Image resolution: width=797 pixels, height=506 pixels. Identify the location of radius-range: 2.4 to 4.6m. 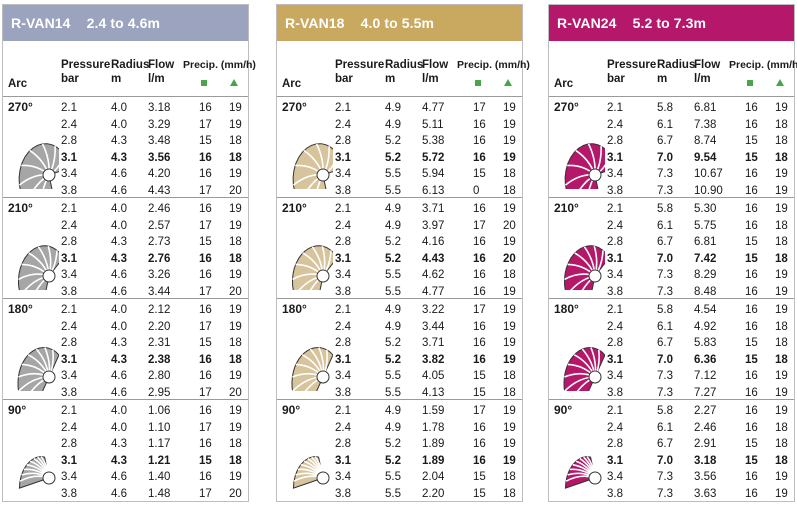
(123, 23).